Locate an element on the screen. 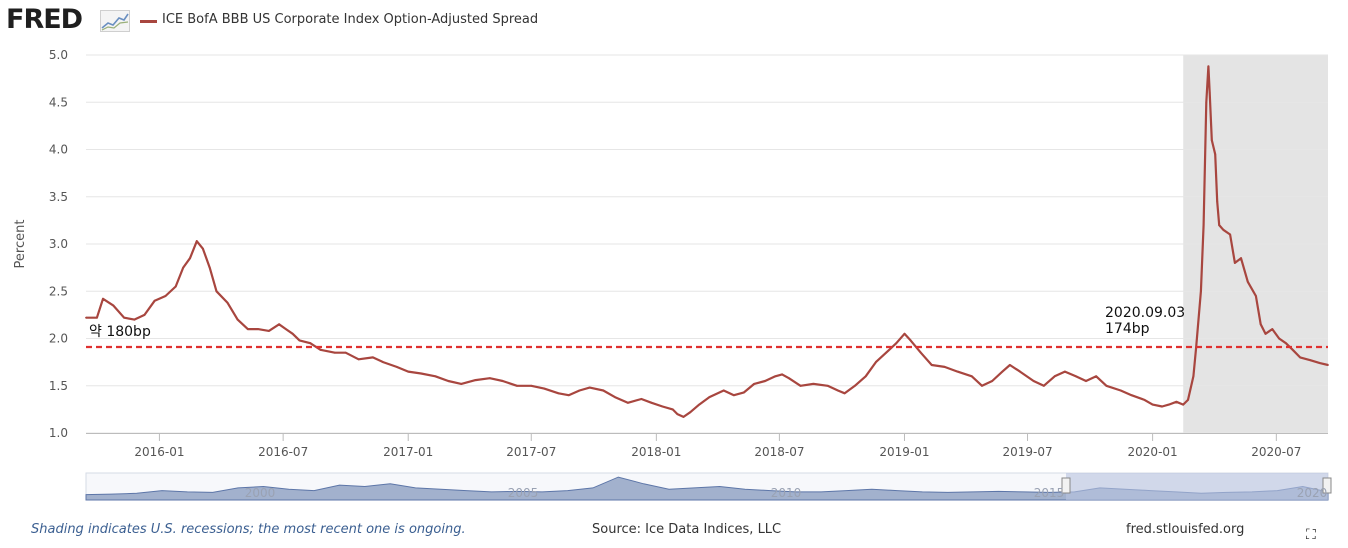 This screenshot has width=1348, height=548. fullscreen-icon: ⛶ is located at coordinates (1311, 535).